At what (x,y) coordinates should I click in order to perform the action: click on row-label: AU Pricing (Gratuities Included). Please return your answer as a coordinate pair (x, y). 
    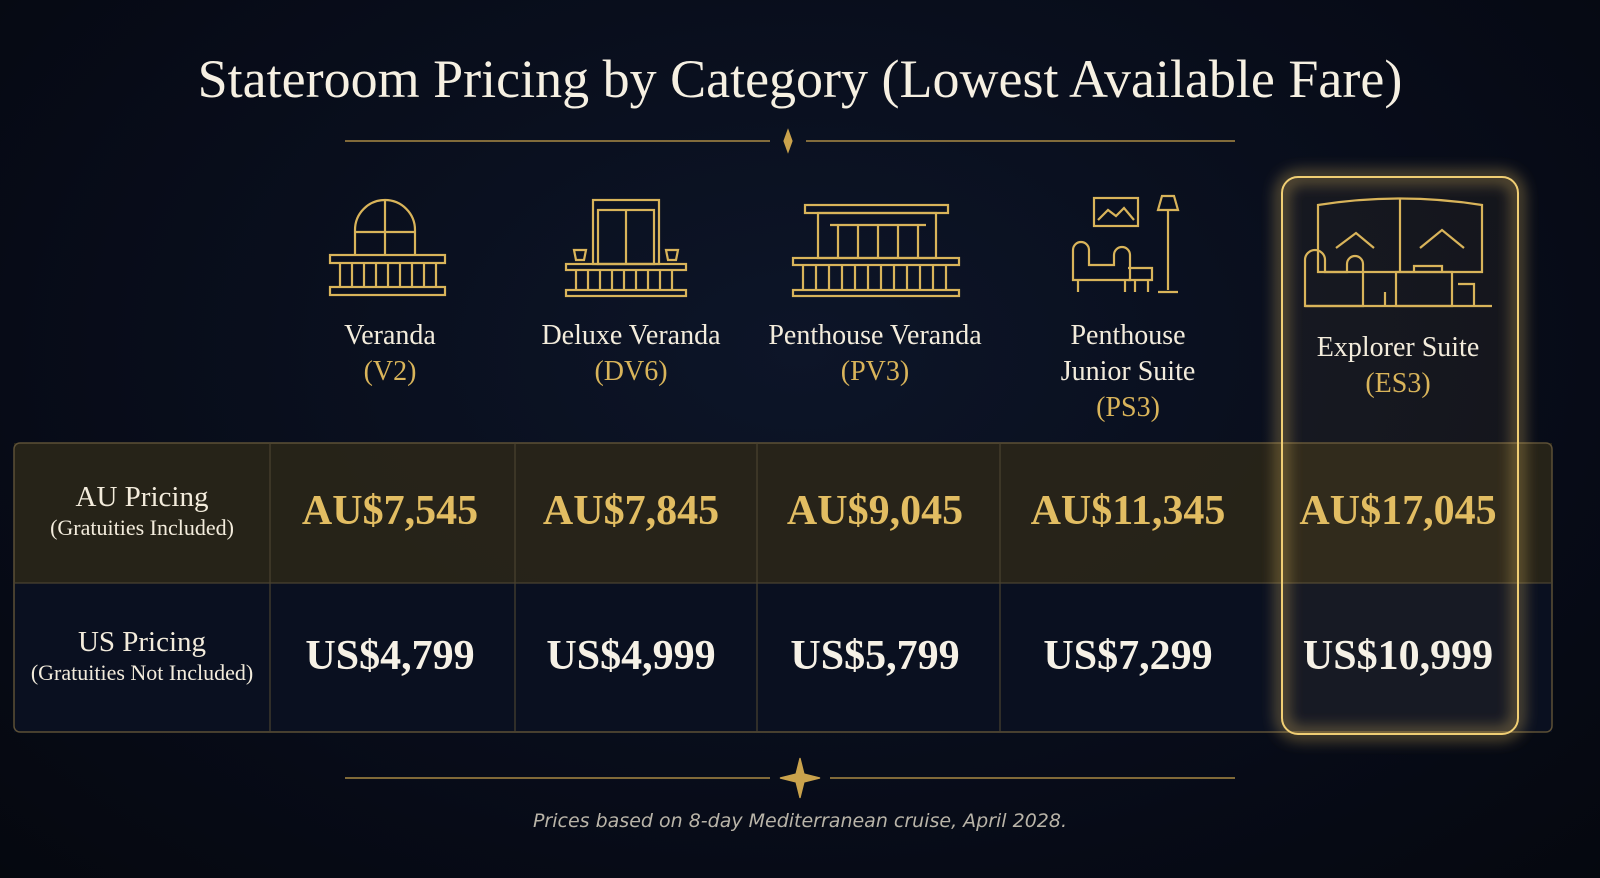
    Looking at the image, I should click on (142, 511).